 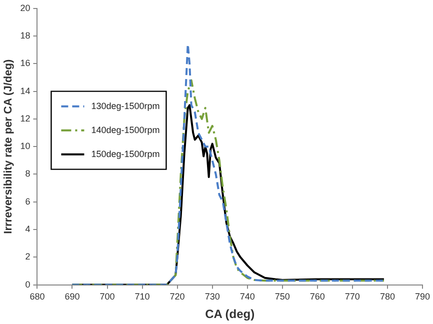 What do you see at coordinates (27, 173) in the screenshot?
I see `y-tick-label: 8` at bounding box center [27, 173].